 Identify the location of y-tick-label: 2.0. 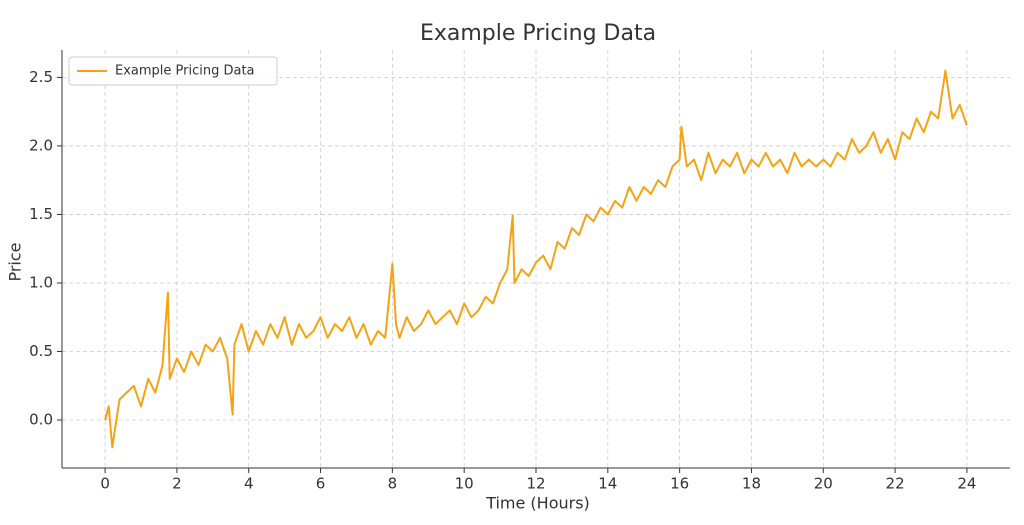
(41, 145).